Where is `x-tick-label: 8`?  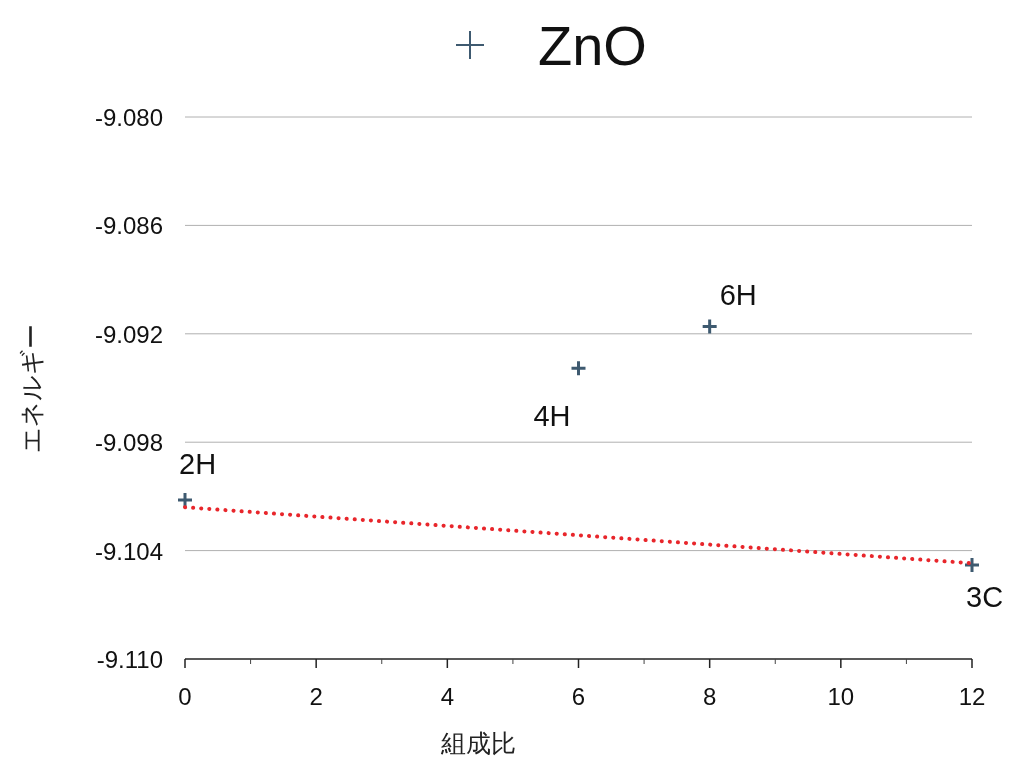
x-tick-label: 8 is located at coordinates (709, 696).